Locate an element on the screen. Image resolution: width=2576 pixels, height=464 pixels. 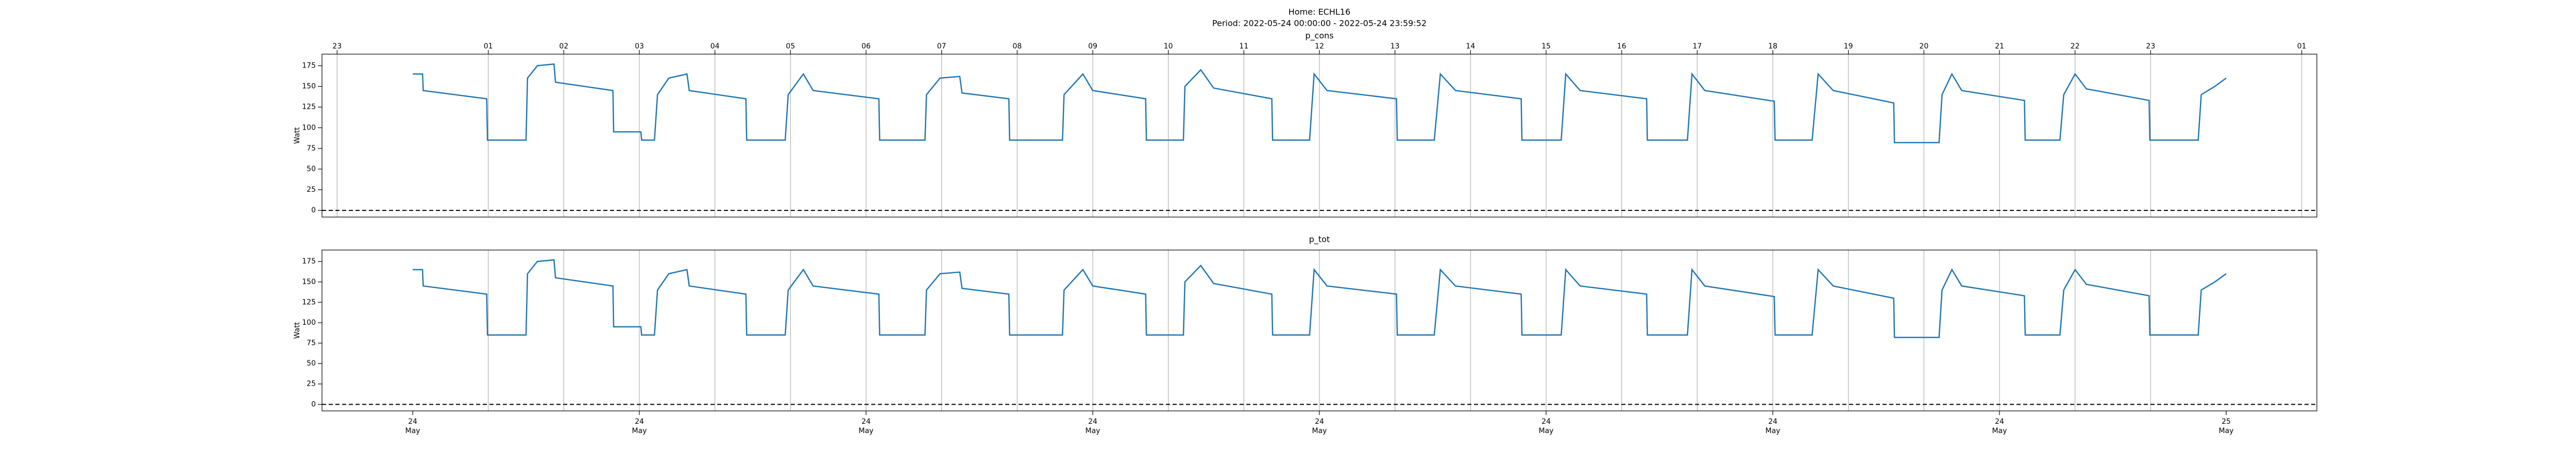
figure-title: Home: ECHL16 is located at coordinates (1319, 12).